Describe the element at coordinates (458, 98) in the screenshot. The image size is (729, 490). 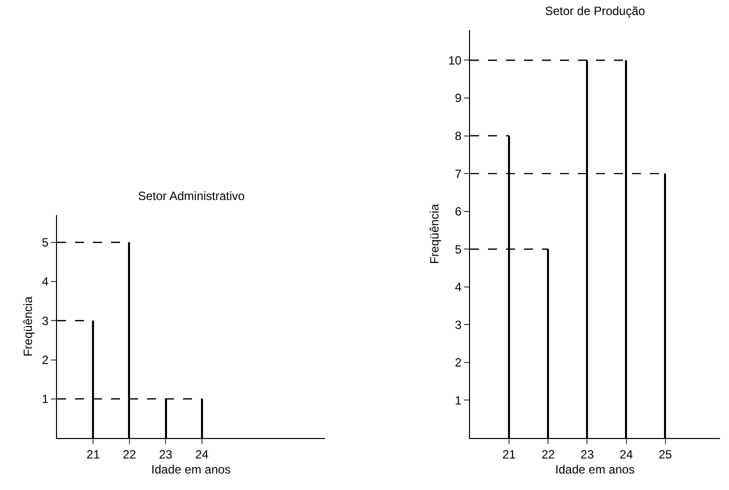
I see `y-tick-label: 9` at that location.